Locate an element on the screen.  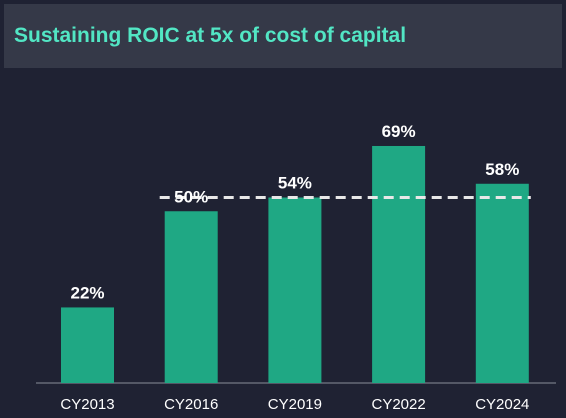
category-labels: CY2013 CY2016 CY2019 CY2022 CY2024 is located at coordinates (294, 404).